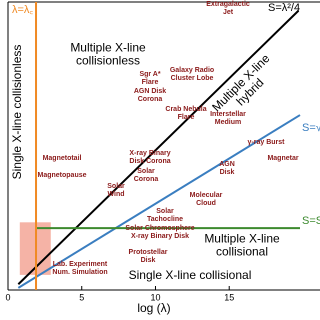 The image size is (320, 320). Describe the element at coordinates (159, 228) in the screenshot. I see `annotation-line: Solar Chromosphere` at that location.